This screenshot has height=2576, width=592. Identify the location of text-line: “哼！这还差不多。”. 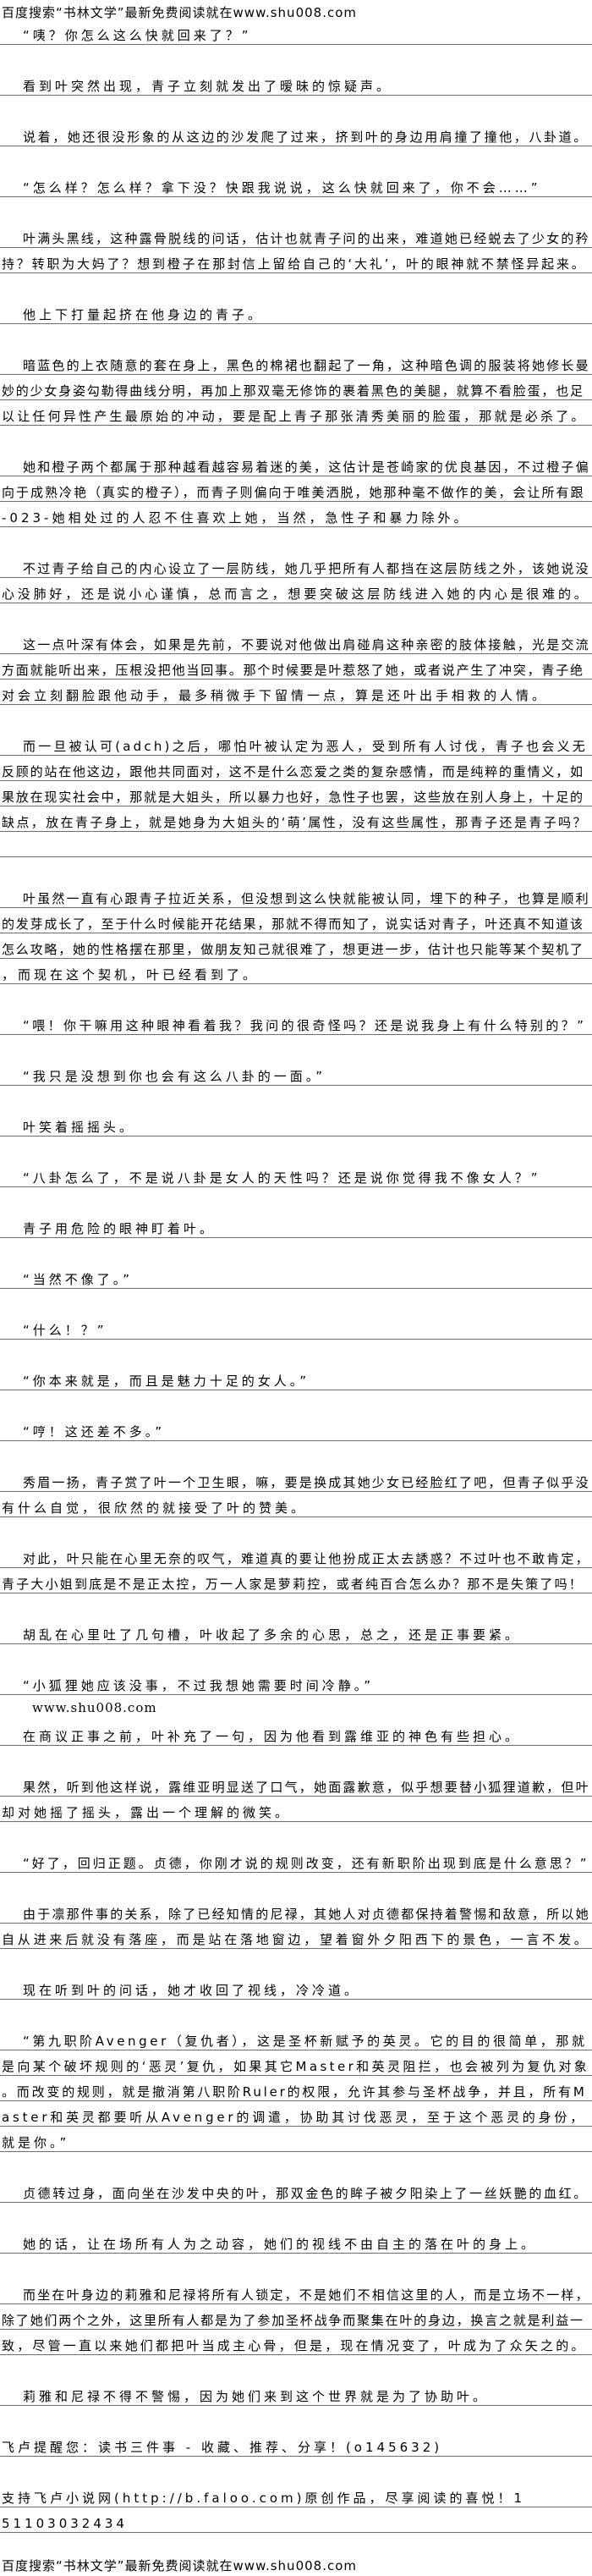
(296, 1428).